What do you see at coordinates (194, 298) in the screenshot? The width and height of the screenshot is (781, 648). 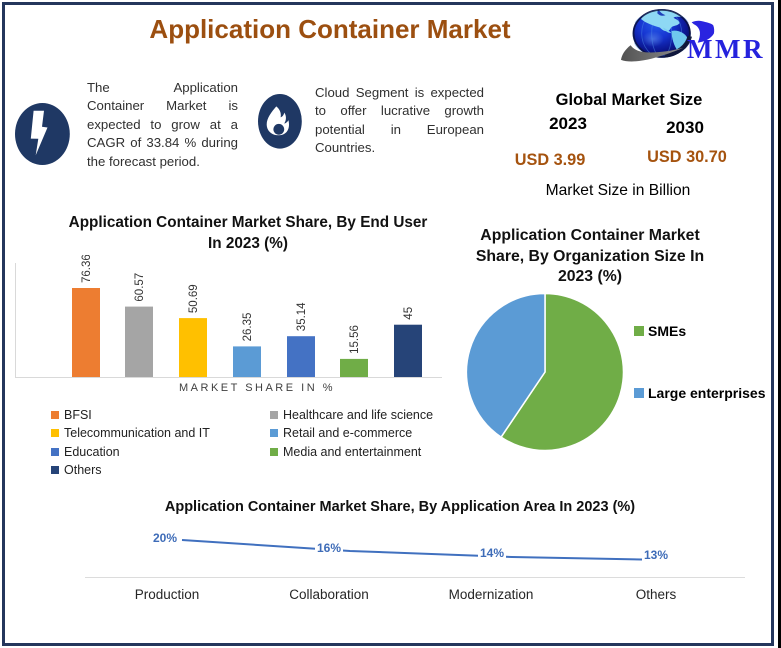 I see `svg-text: 50.69` at bounding box center [194, 298].